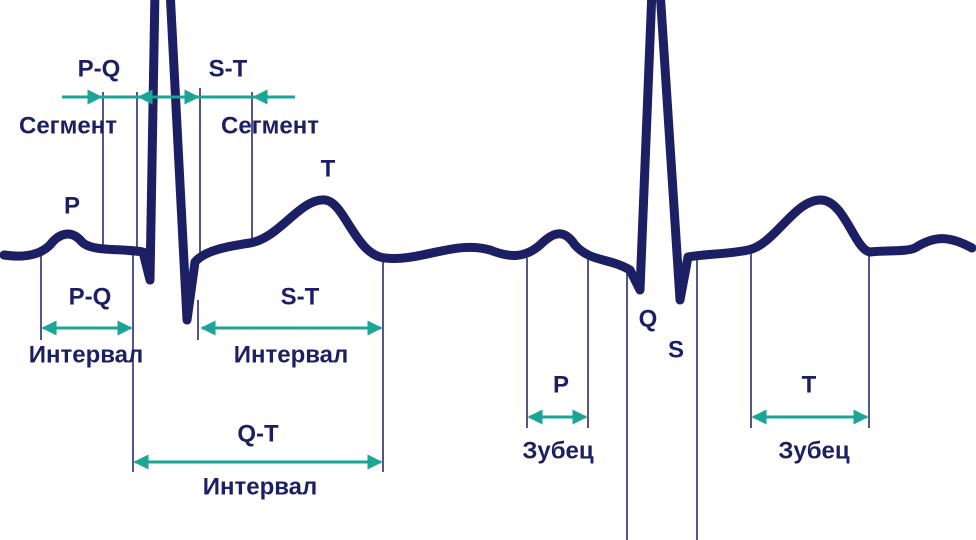 Image resolution: width=976 pixels, height=540 pixels. Describe the element at coordinates (99, 68) in the screenshot. I see `segment-name: P-Q` at that location.